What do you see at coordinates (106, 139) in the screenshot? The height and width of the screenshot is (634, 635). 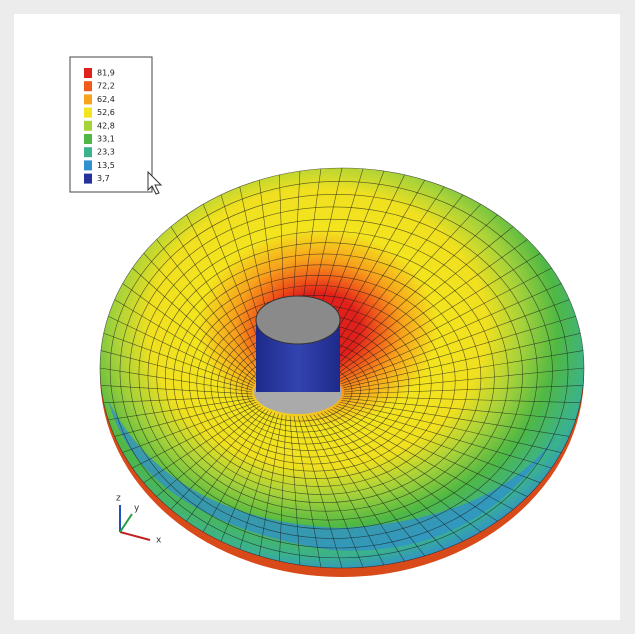 I see `legend-label: 33,1` at bounding box center [106, 139].